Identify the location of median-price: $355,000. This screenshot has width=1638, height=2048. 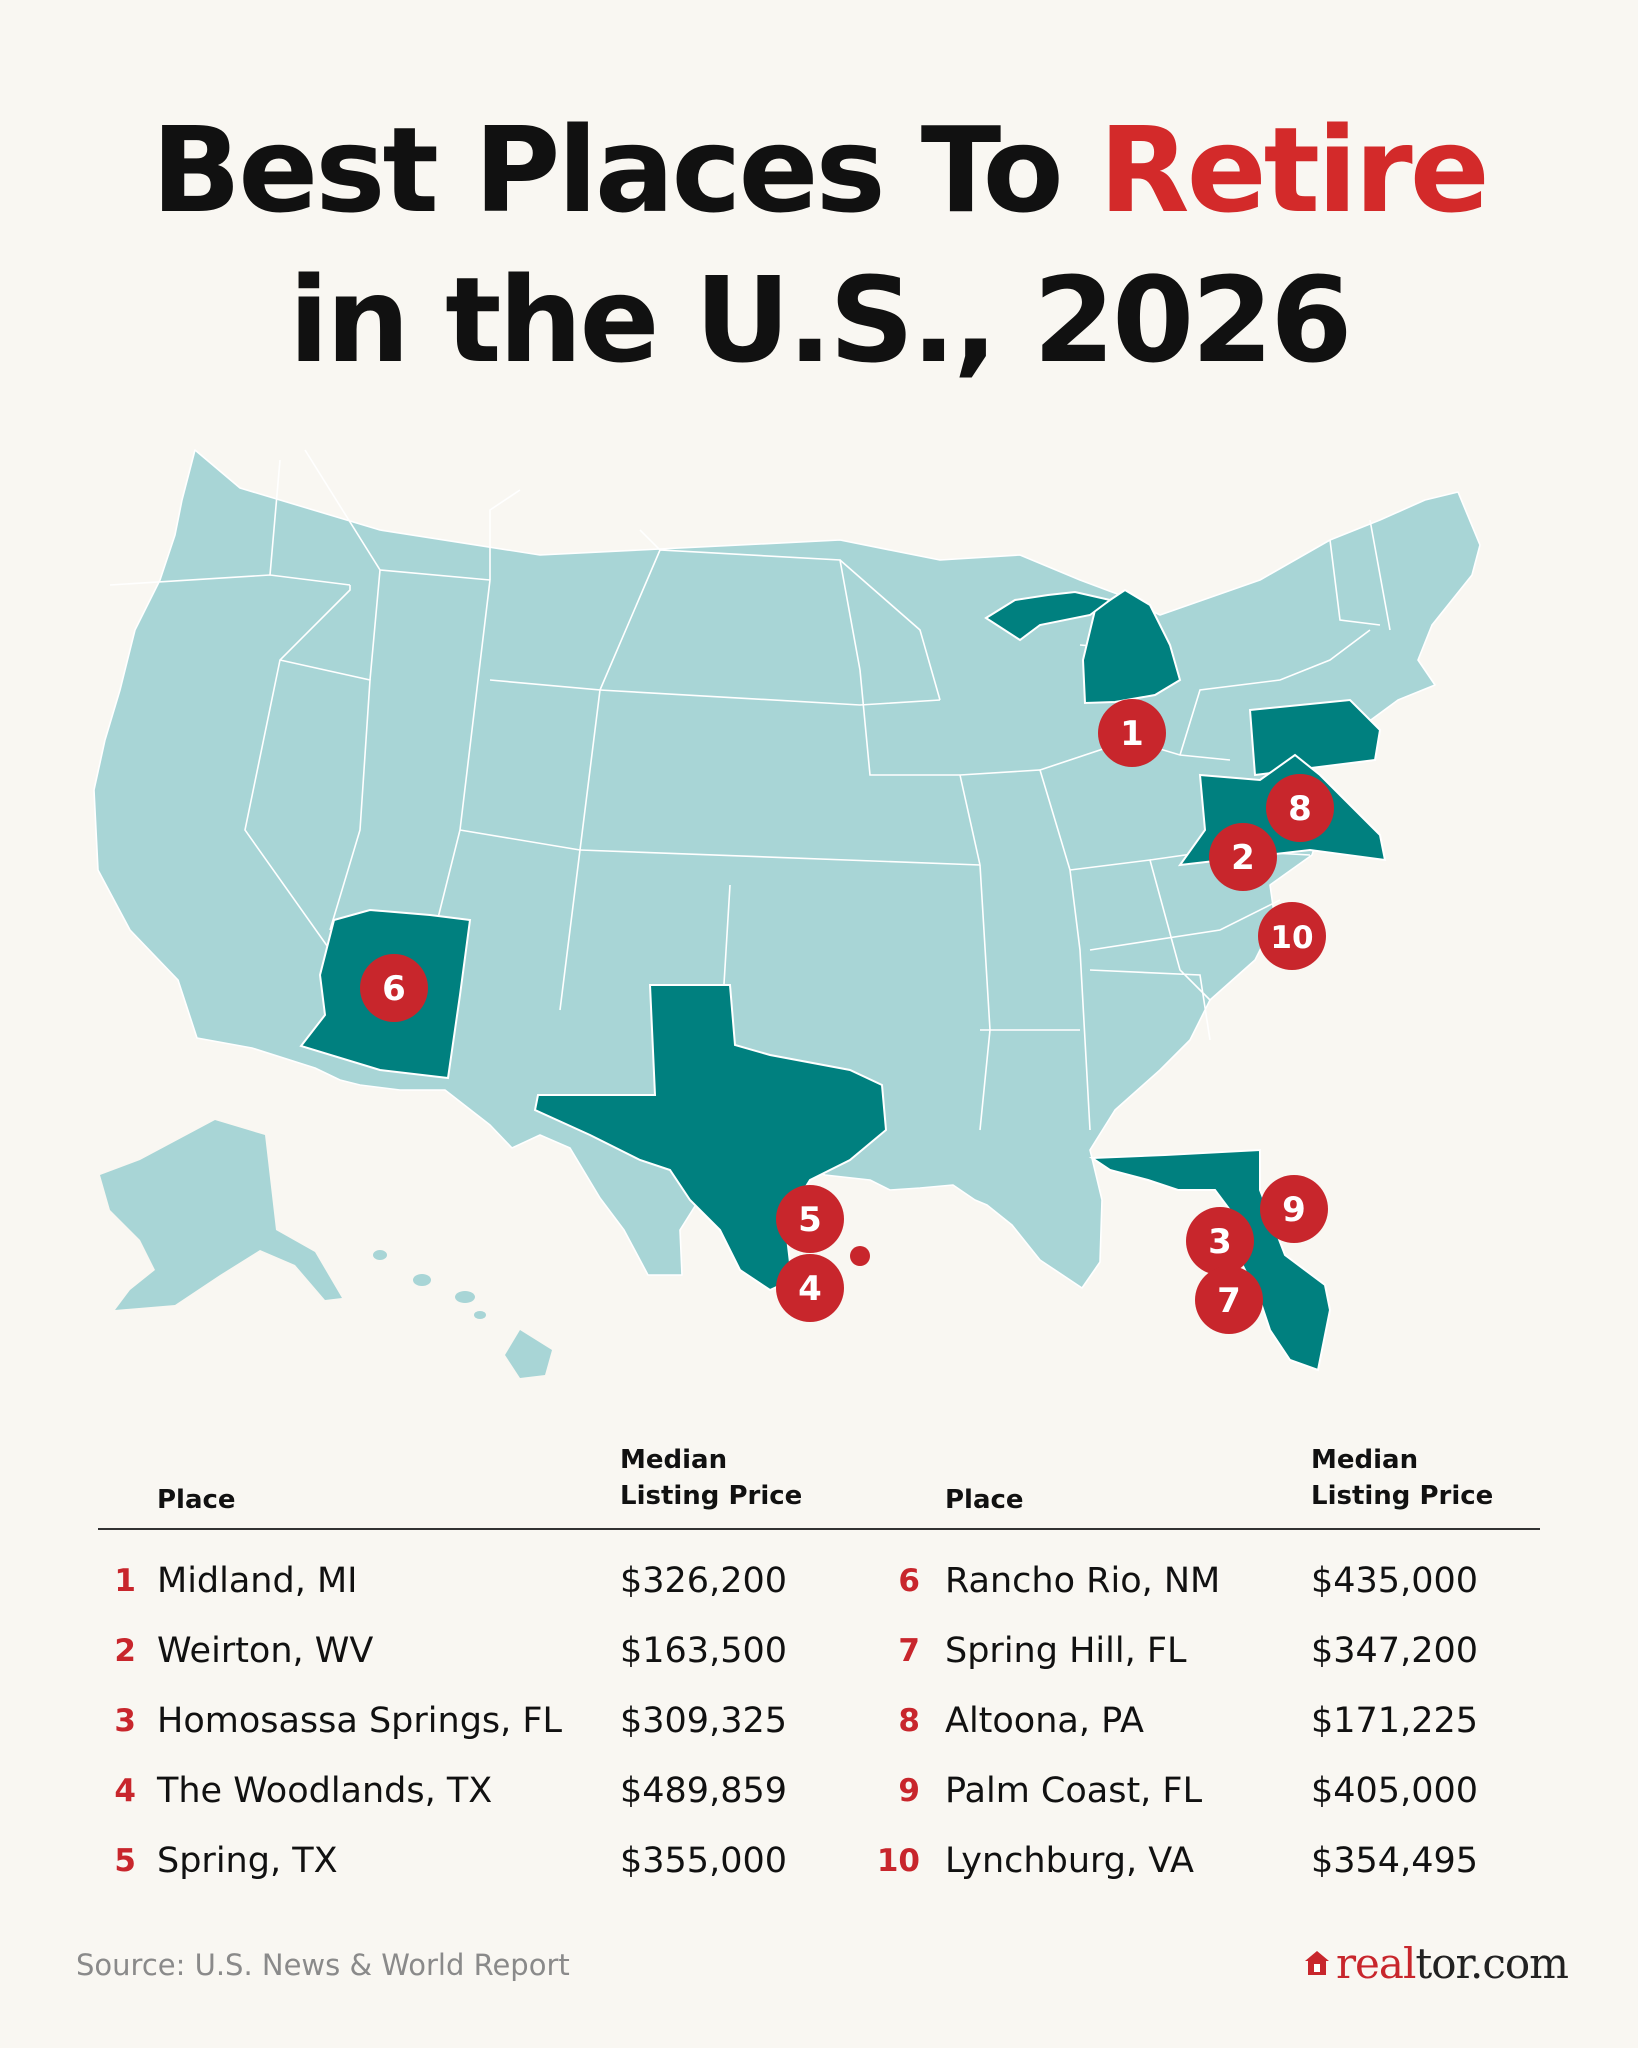
(704, 1861).